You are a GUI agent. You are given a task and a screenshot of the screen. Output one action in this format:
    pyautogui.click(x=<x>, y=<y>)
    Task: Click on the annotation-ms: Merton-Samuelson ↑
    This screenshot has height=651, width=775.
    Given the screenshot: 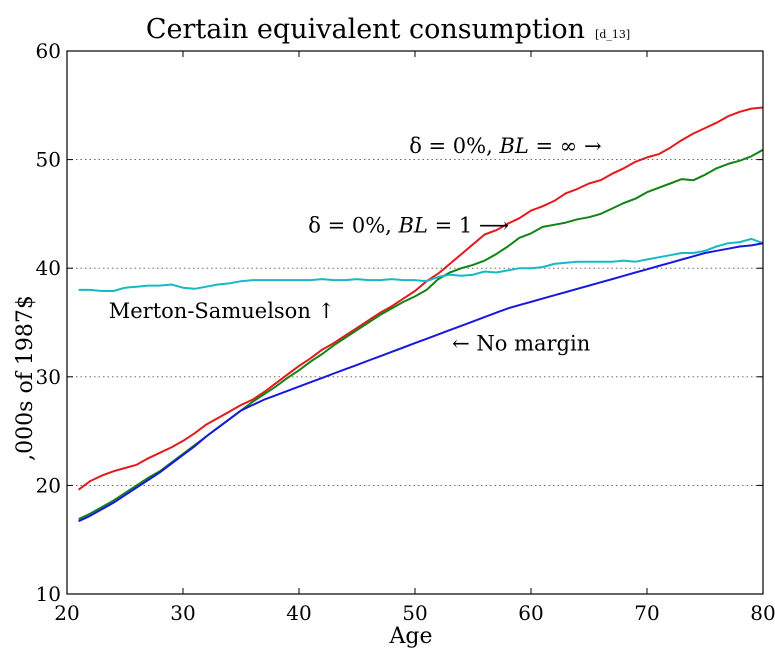 What is the action you would take?
    pyautogui.click(x=222, y=311)
    